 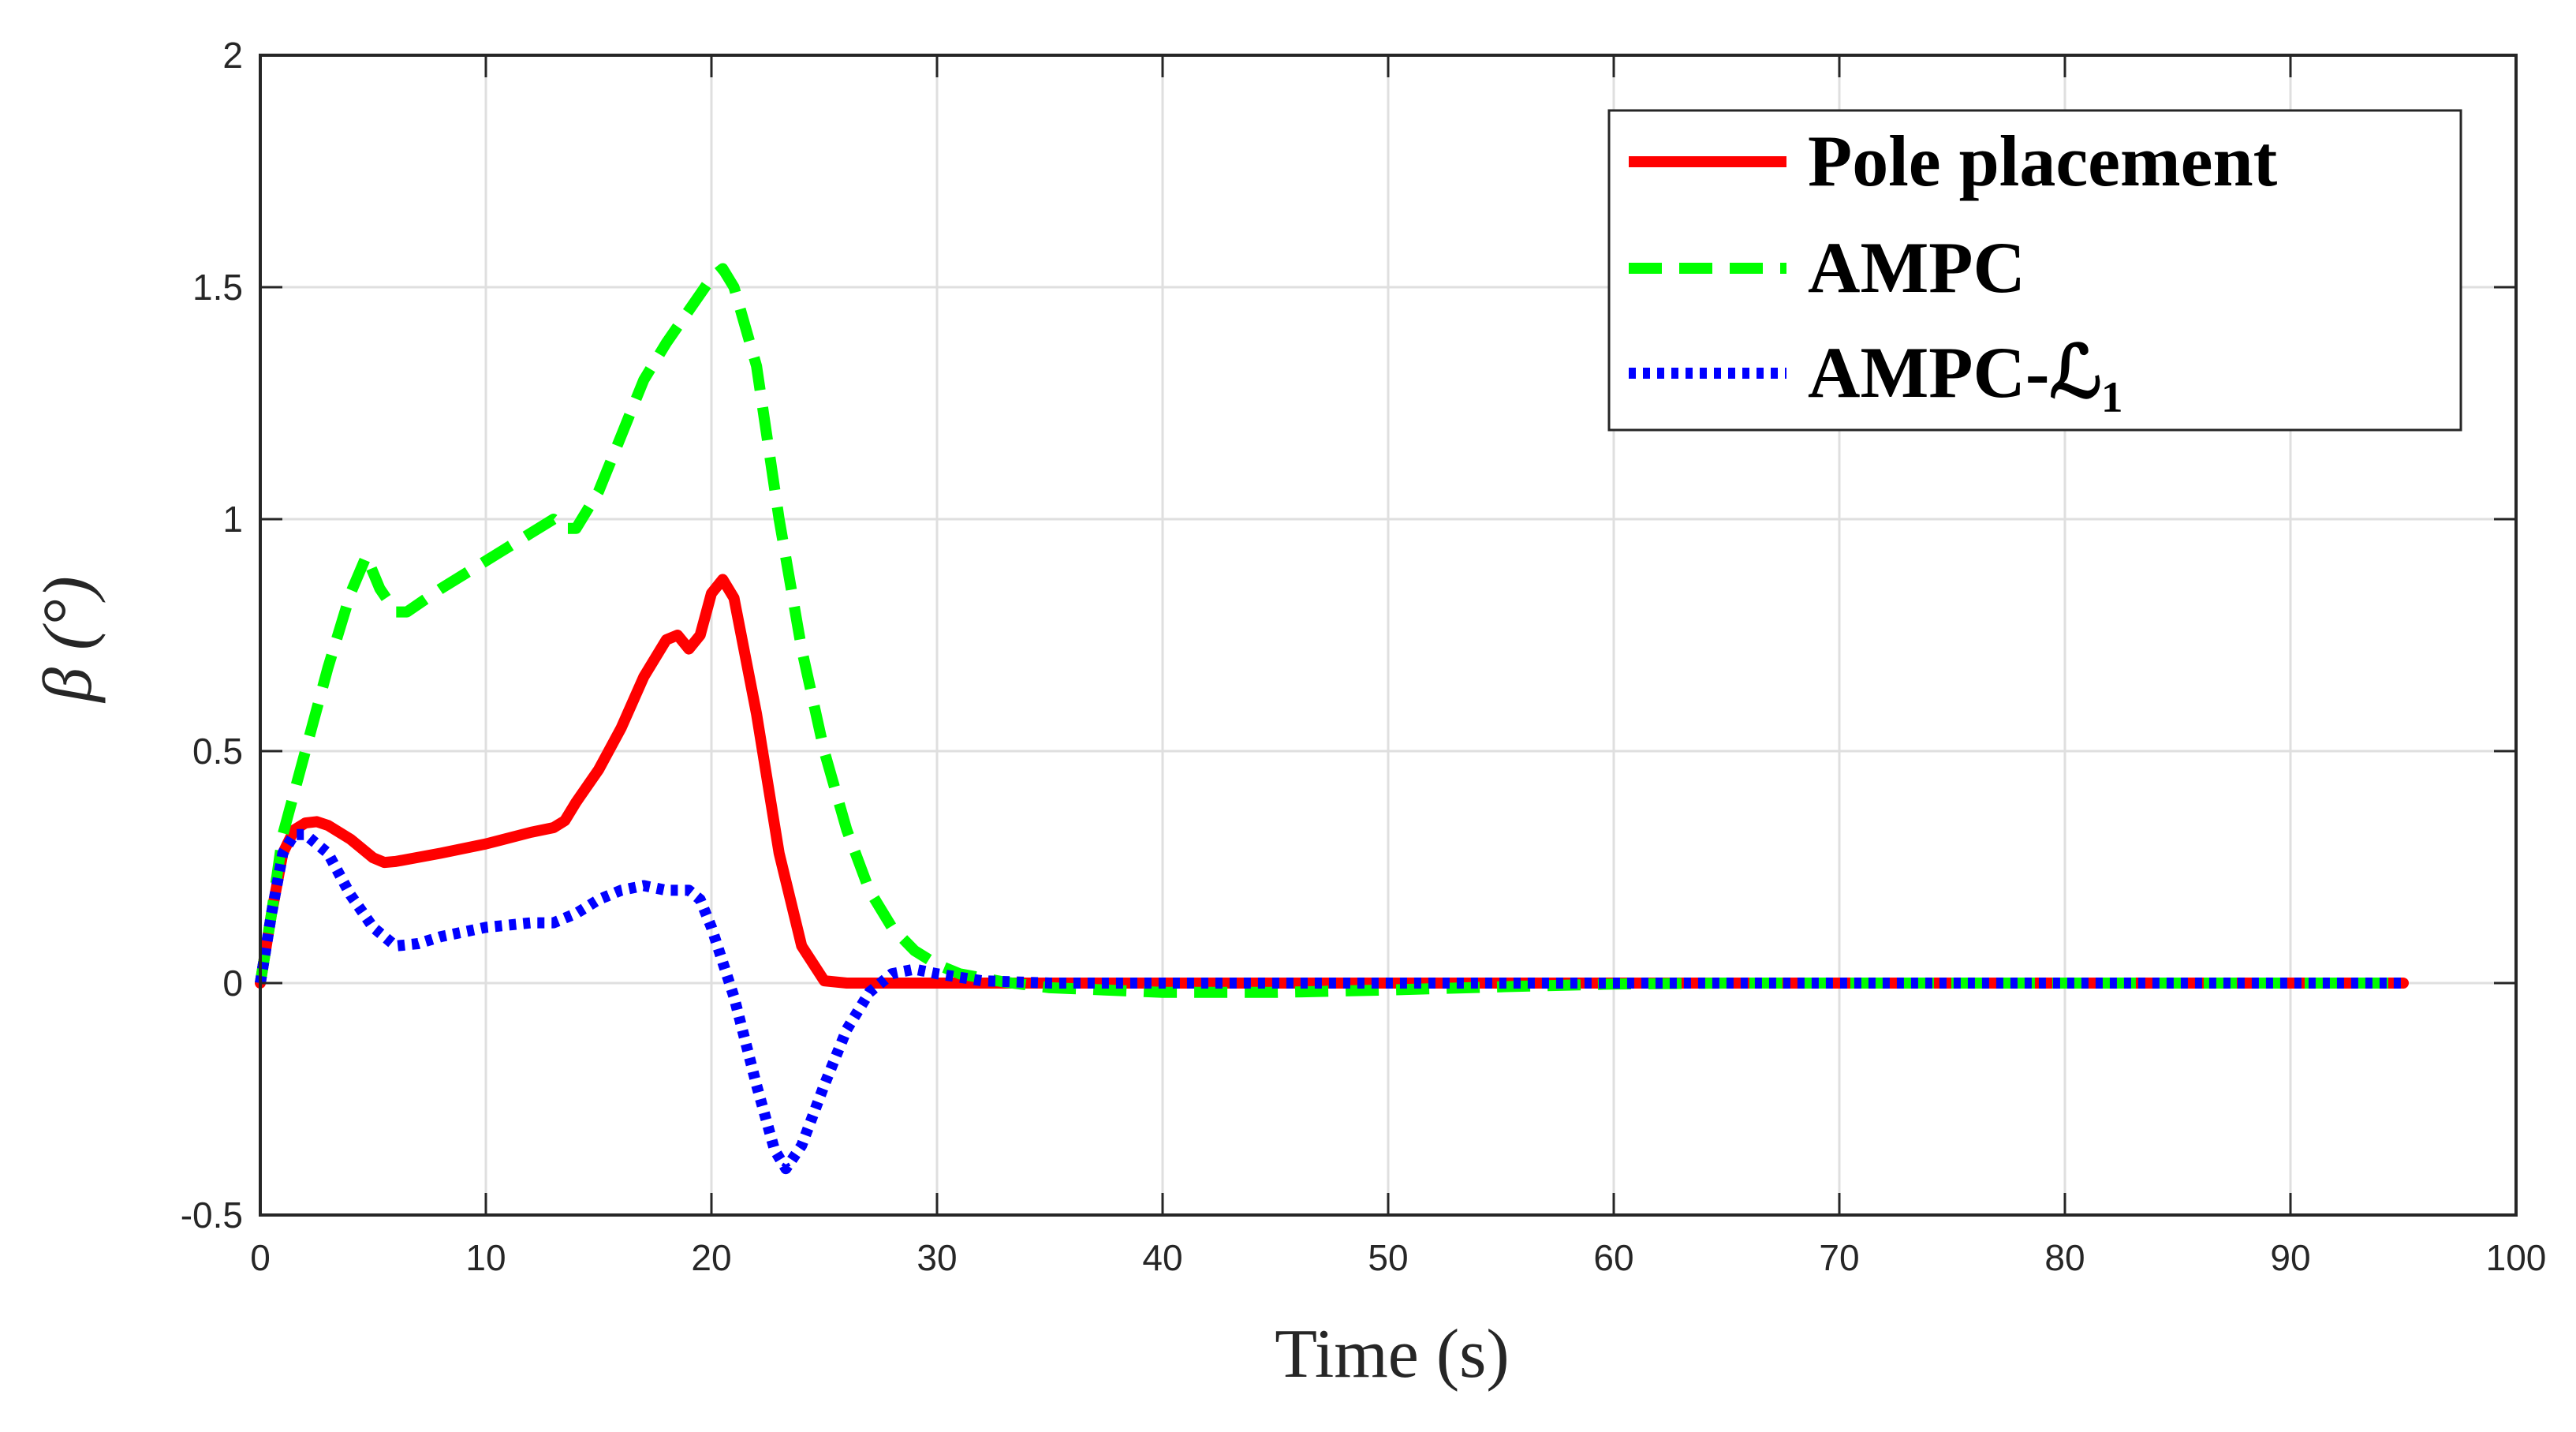 I want to click on legend-label-ampc-l1: AMPC-ℒ₁, so click(x=1965, y=372).